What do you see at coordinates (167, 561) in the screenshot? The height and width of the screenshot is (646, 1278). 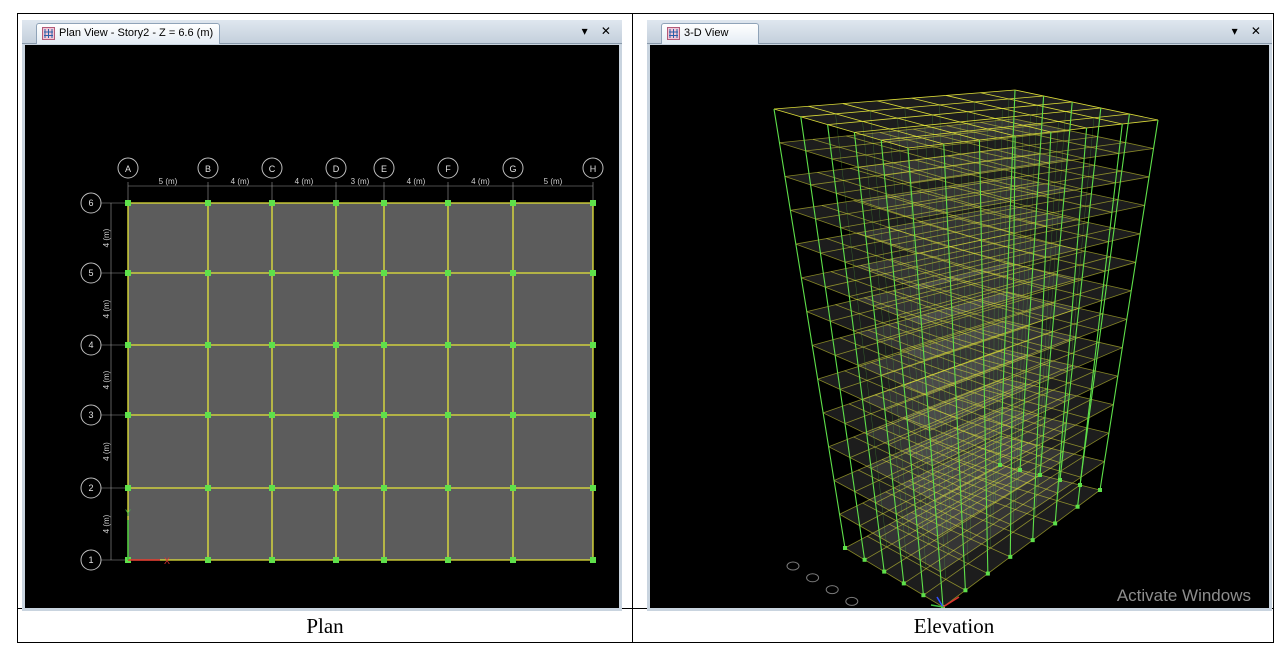 I see `x-axis-label: X` at bounding box center [167, 561].